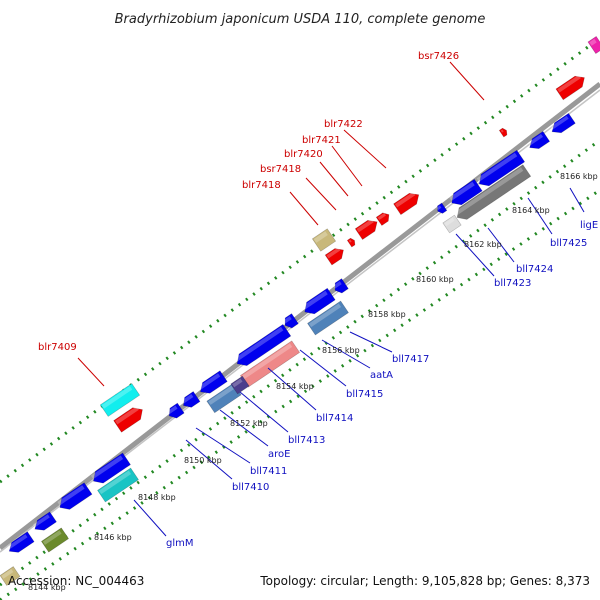 The image size is (600, 600). Describe the element at coordinates (113, 537) in the screenshot. I see `kbp-tick-2: 8146 kbp` at that location.